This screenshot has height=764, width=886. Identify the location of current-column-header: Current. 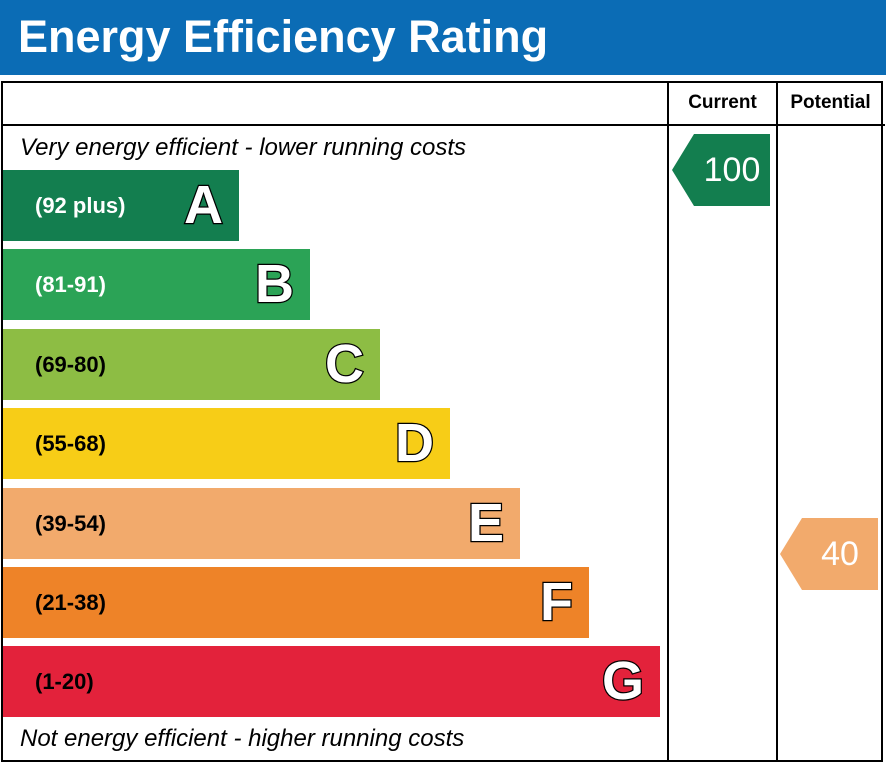
(722, 102).